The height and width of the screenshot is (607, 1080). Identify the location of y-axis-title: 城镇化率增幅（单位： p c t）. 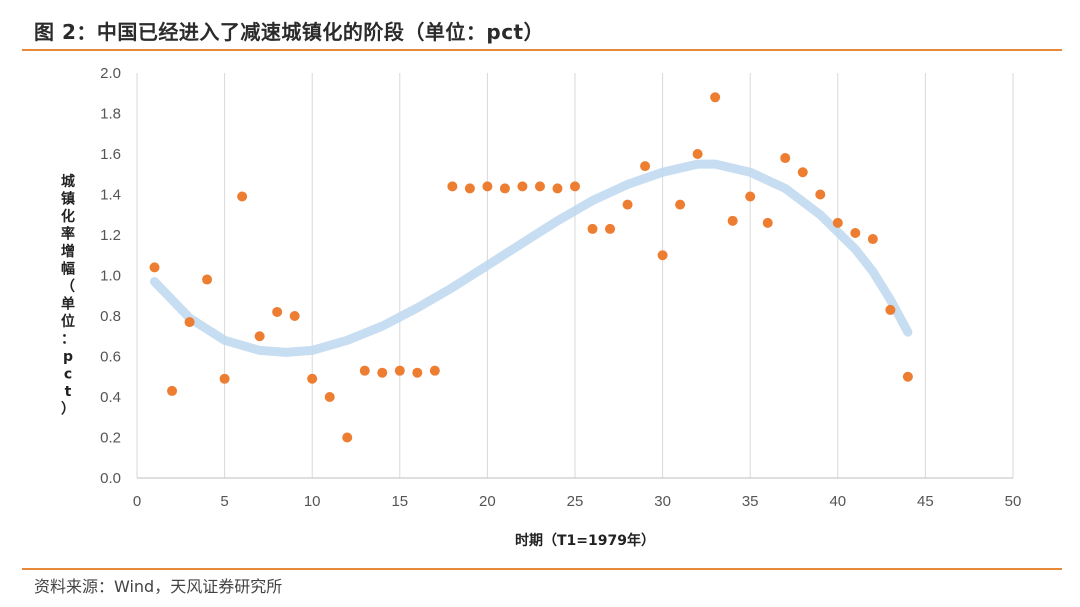
(68, 295).